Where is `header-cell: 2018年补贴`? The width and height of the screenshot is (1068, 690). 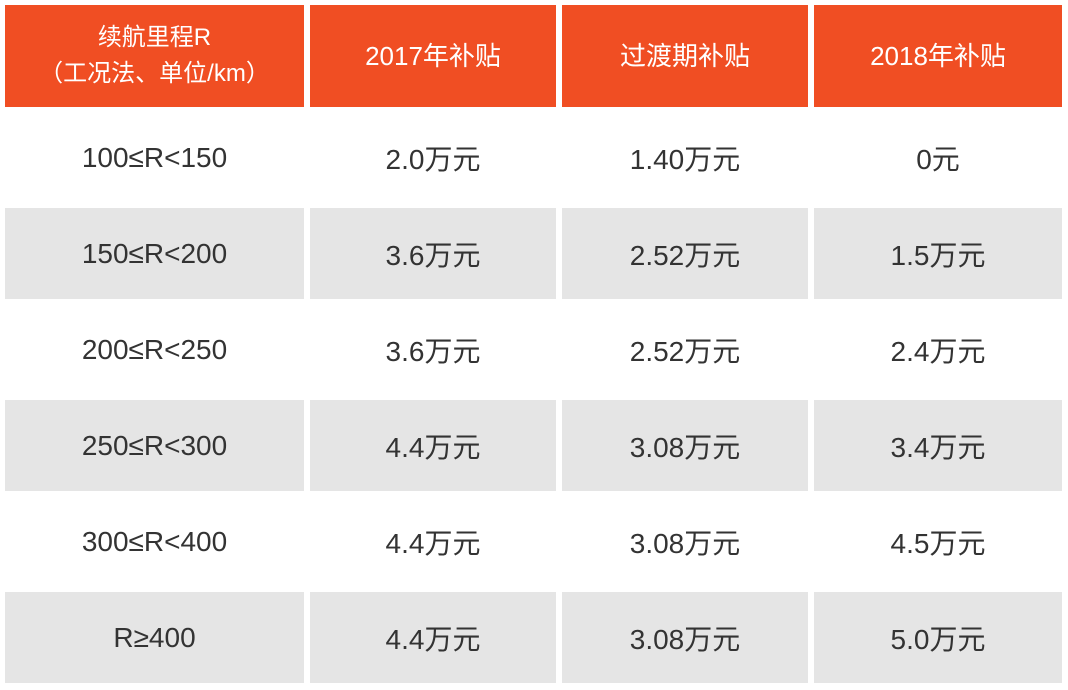 header-cell: 2018年补贴 is located at coordinates (938, 56).